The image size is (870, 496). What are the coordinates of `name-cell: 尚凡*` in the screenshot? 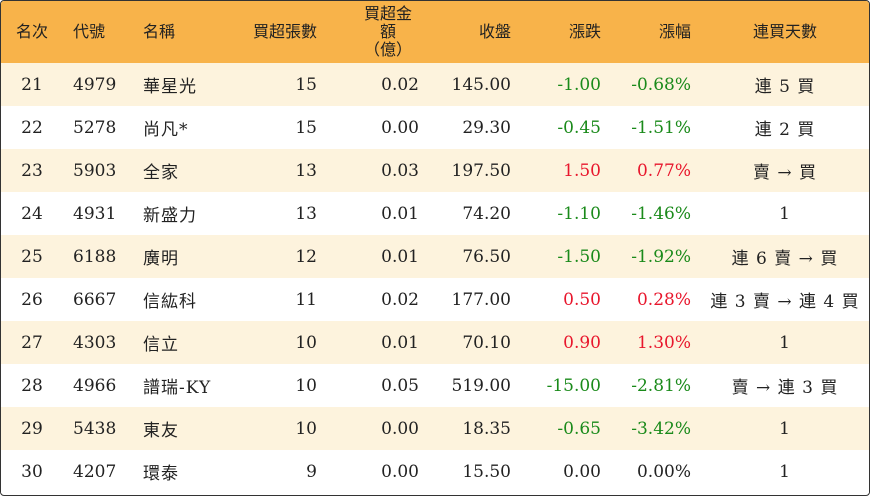 It's located at (166, 130).